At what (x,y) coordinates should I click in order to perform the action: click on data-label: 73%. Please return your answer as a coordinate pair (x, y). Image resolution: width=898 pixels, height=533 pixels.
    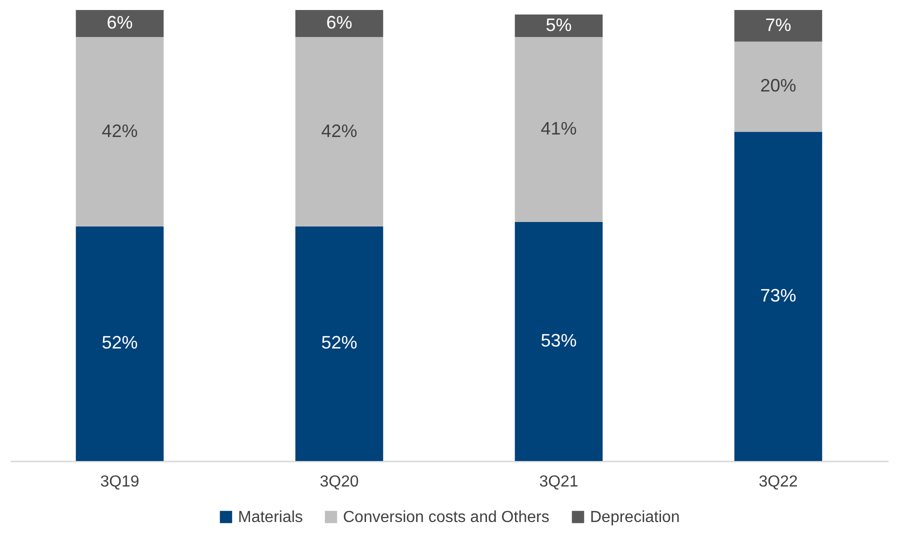
    Looking at the image, I should click on (778, 295).